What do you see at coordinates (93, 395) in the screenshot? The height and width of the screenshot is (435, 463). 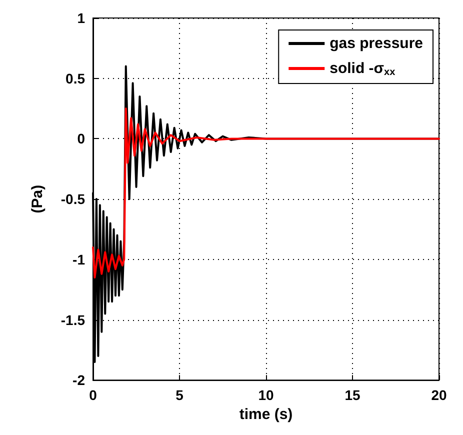 I see `x-tick-label: 0` at bounding box center [93, 395].